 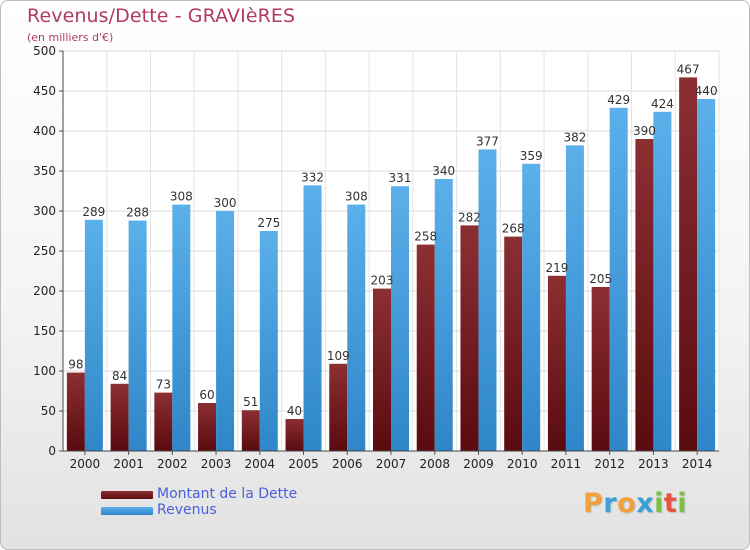 What do you see at coordinates (706, 91) in the screenshot?
I see `data-label-revenue: 440` at bounding box center [706, 91].